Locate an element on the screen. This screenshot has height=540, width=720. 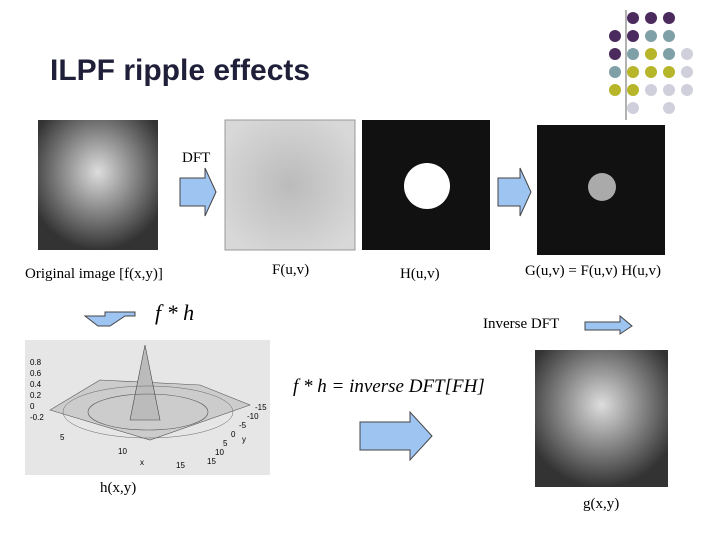
plot-tick: 0.8 is located at coordinates (36, 362).